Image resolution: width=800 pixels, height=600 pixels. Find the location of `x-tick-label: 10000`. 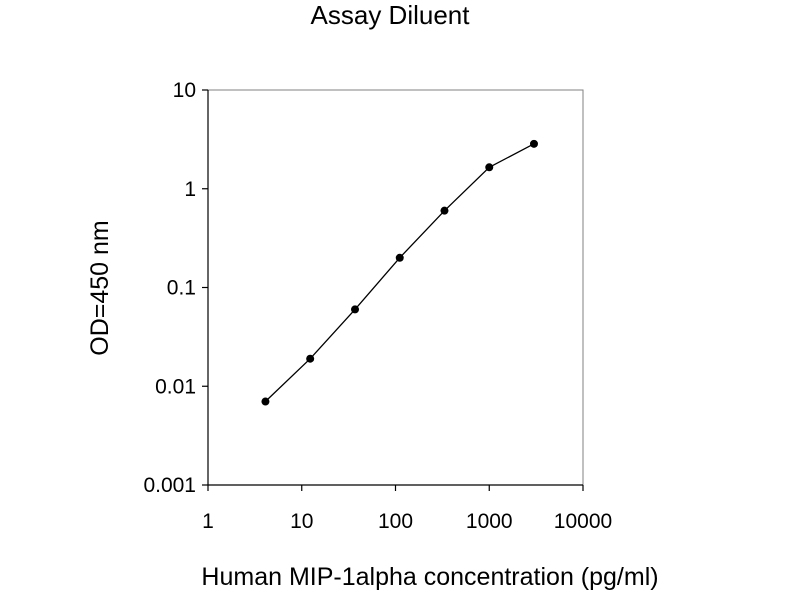

x-tick-label: 10000 is located at coordinates (583, 521).